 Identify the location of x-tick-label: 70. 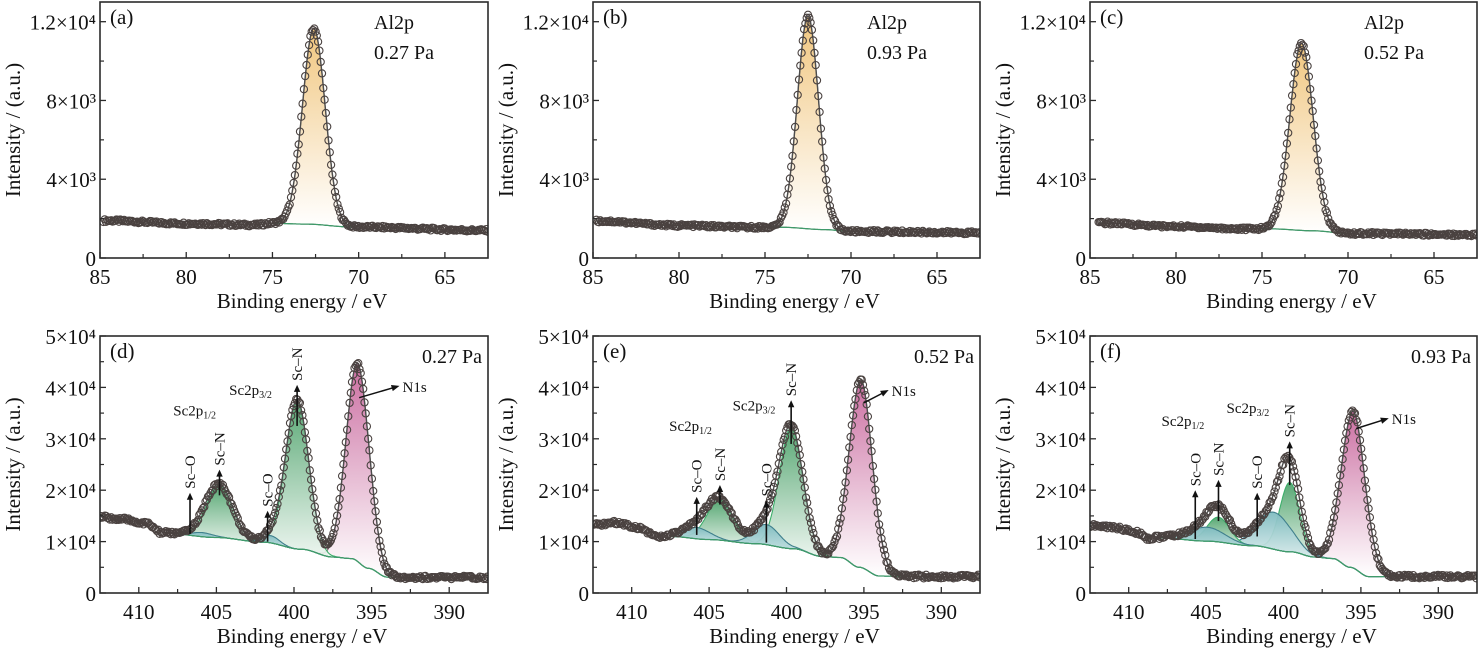
(1348, 277).